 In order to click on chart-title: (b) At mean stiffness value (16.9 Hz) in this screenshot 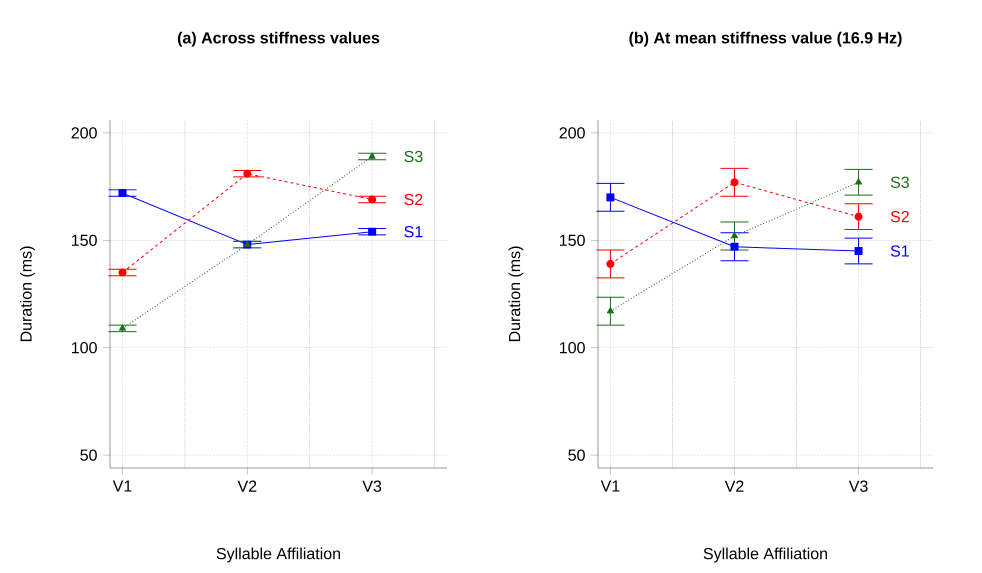, I will do `click(765, 39)`.